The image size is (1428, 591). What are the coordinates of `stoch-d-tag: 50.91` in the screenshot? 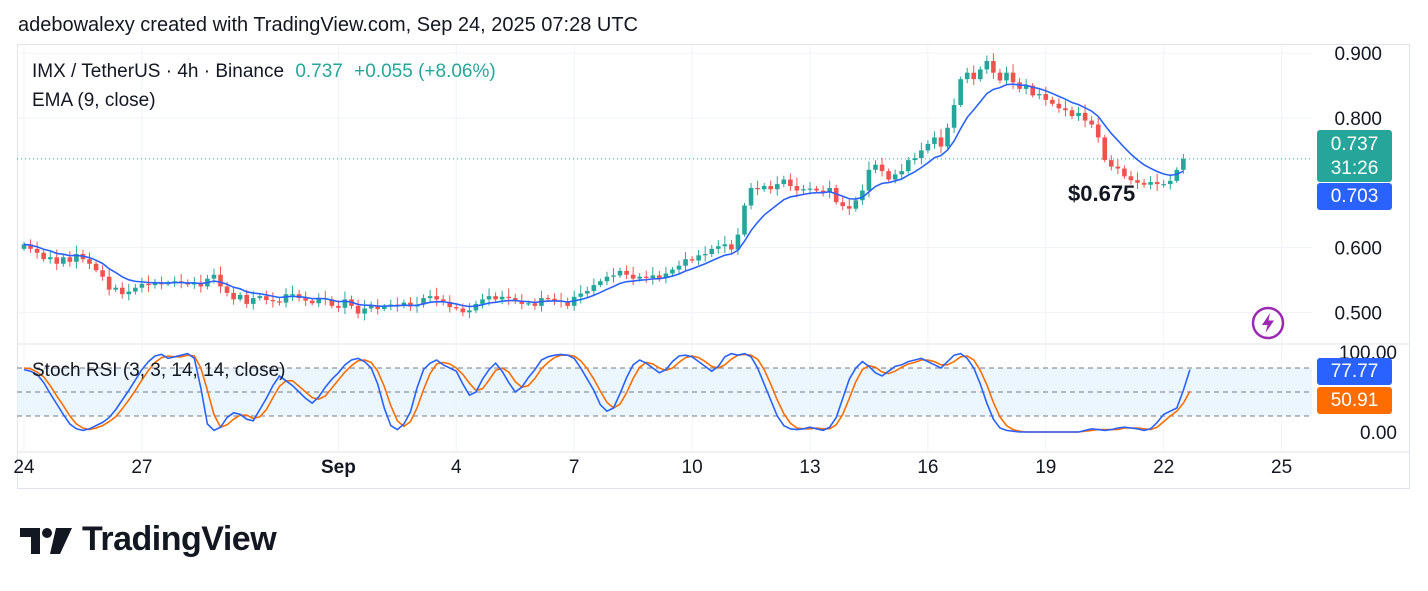 It's located at (1354, 400).